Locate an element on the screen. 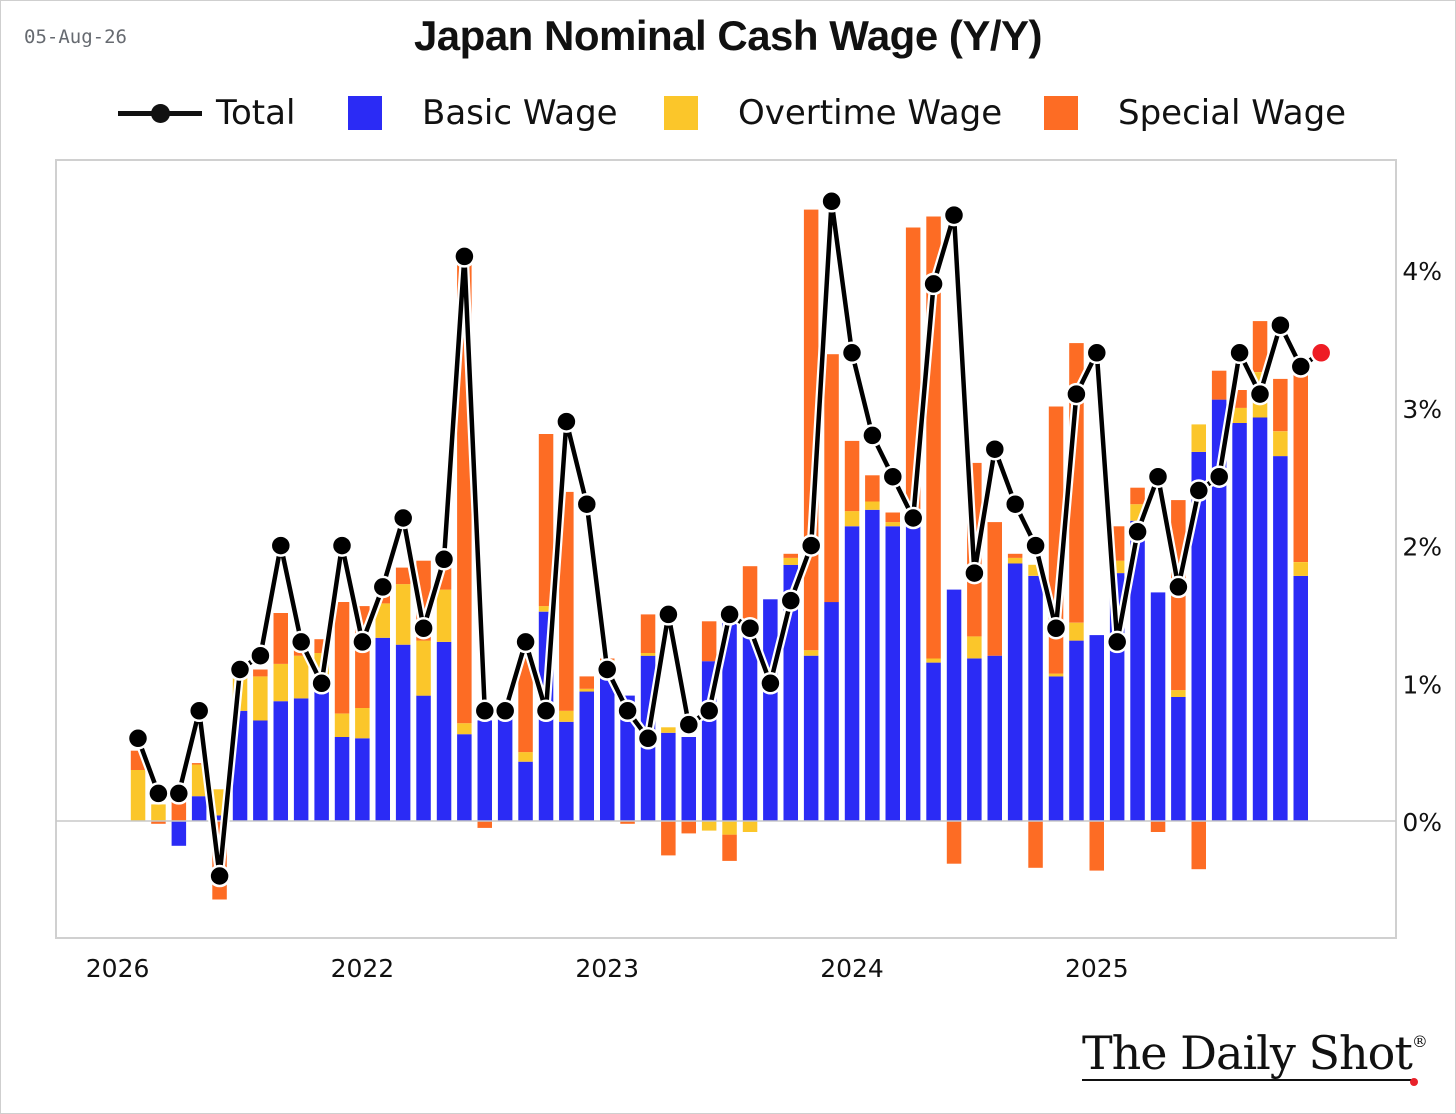 The height and width of the screenshot is (1114, 1456). x-tick-label: 2023 is located at coordinates (607, 968).